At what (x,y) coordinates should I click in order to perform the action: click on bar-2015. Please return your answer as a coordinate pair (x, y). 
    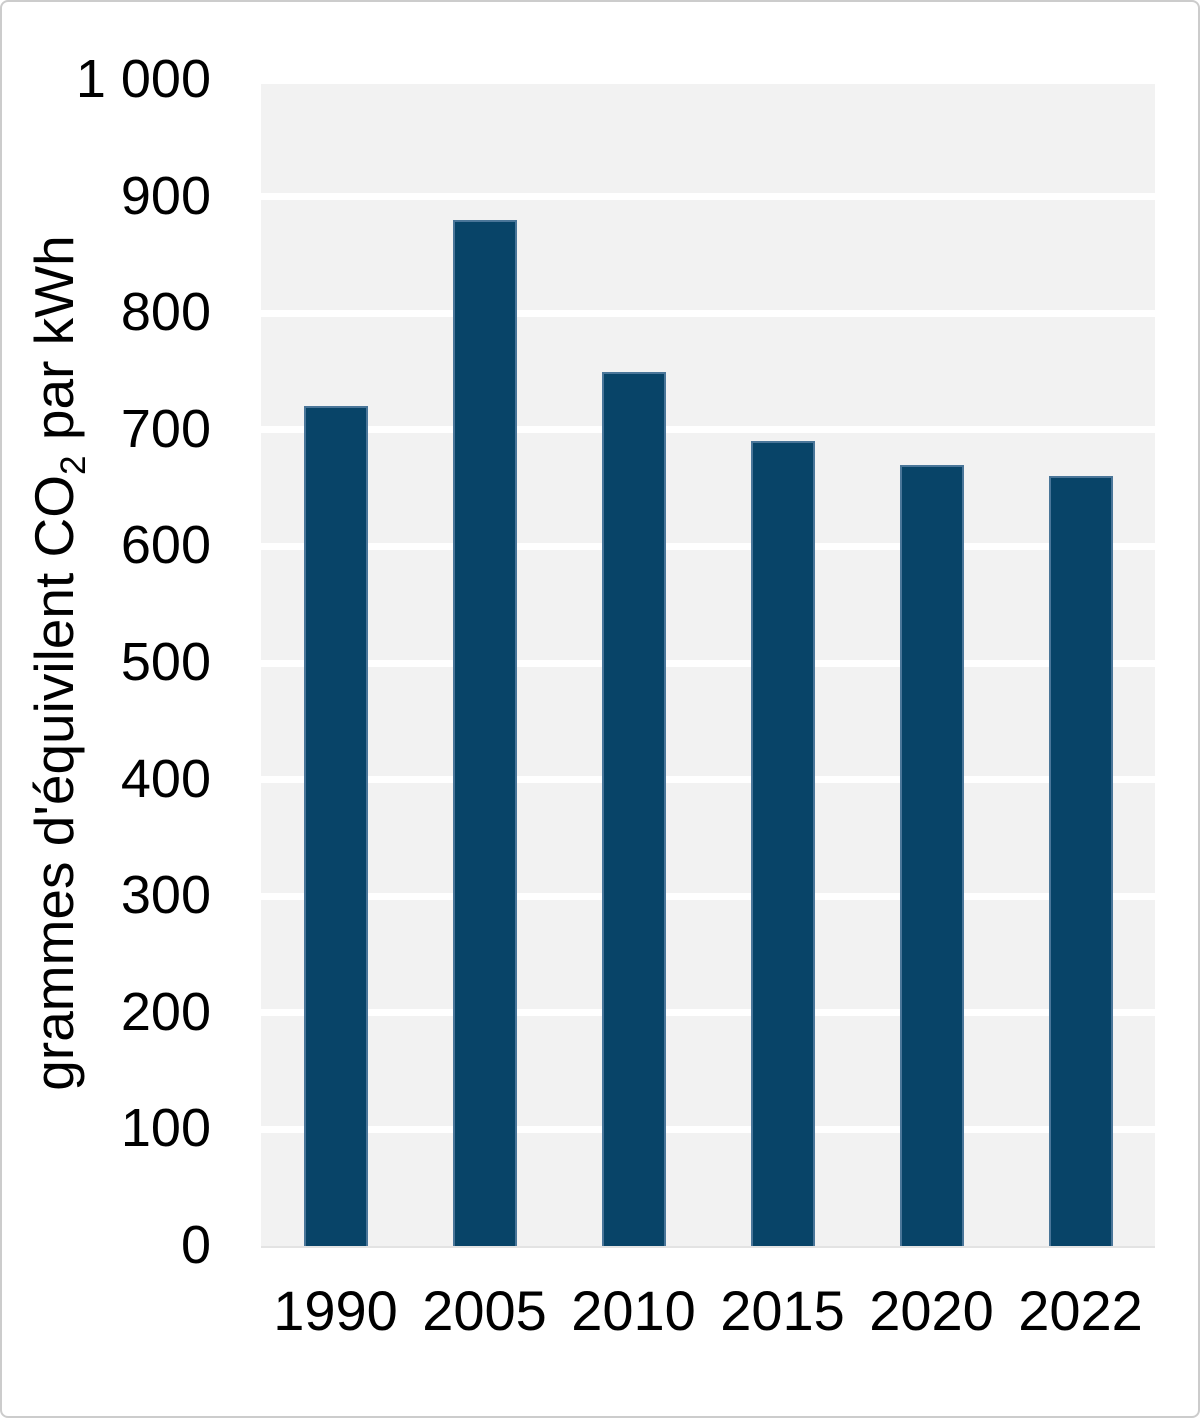
    Looking at the image, I should click on (782, 843).